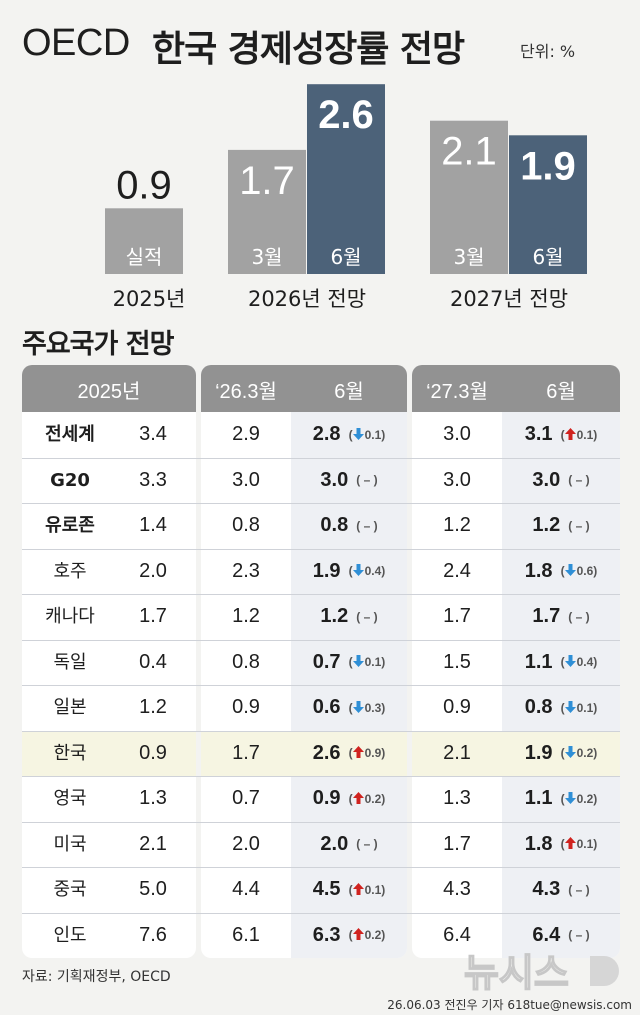  I want to click on change-2026: (0.1), so click(367, 889).